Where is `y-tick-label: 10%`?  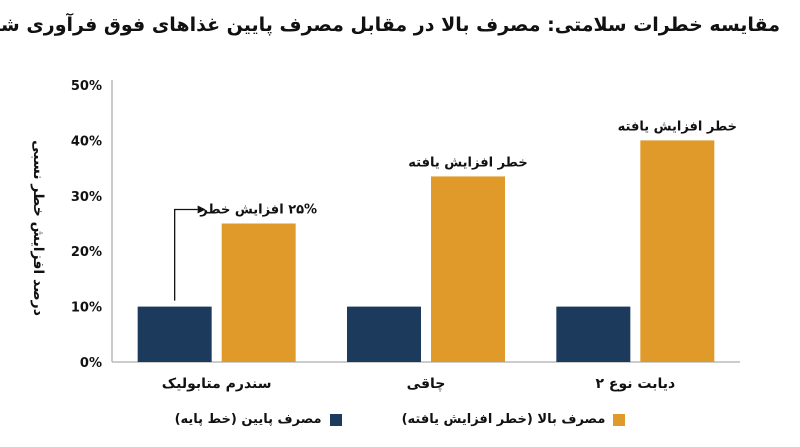 y-tick-label: 10% is located at coordinates (86, 308).